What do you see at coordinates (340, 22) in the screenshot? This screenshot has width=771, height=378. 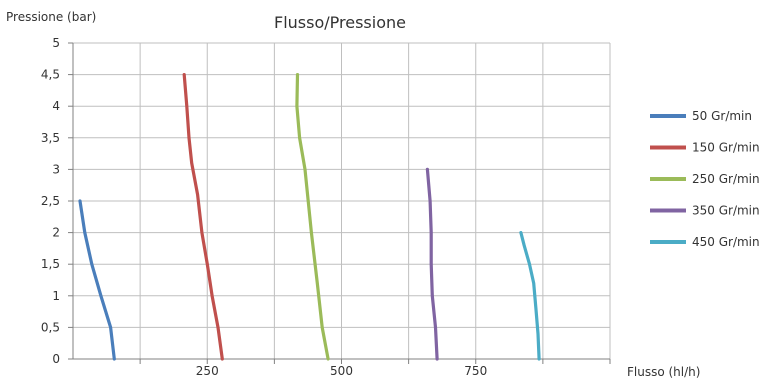 I see `chart-title: Flusso/Pressione` at bounding box center [340, 22].